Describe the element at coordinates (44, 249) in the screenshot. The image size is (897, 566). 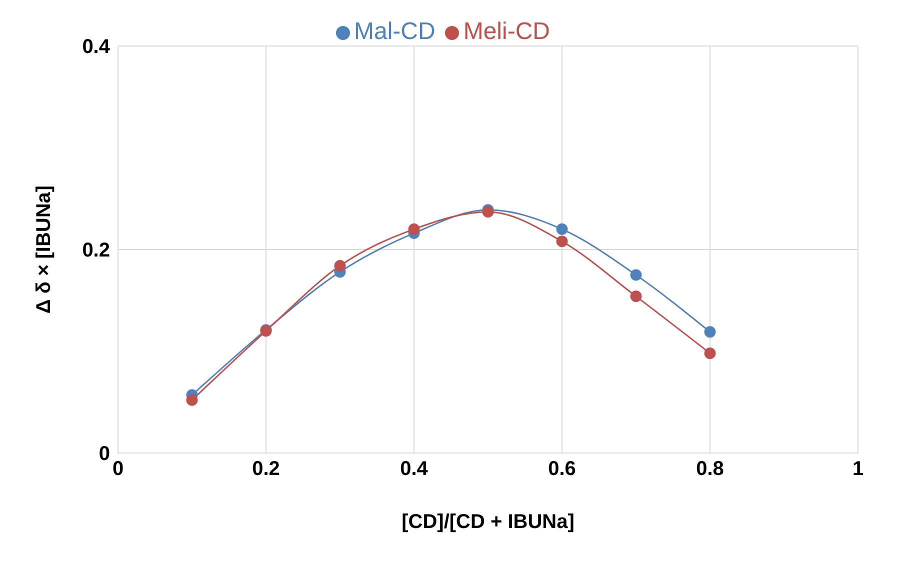
I see `y-axis-title: Δ δ × [IBUNa]` at that location.